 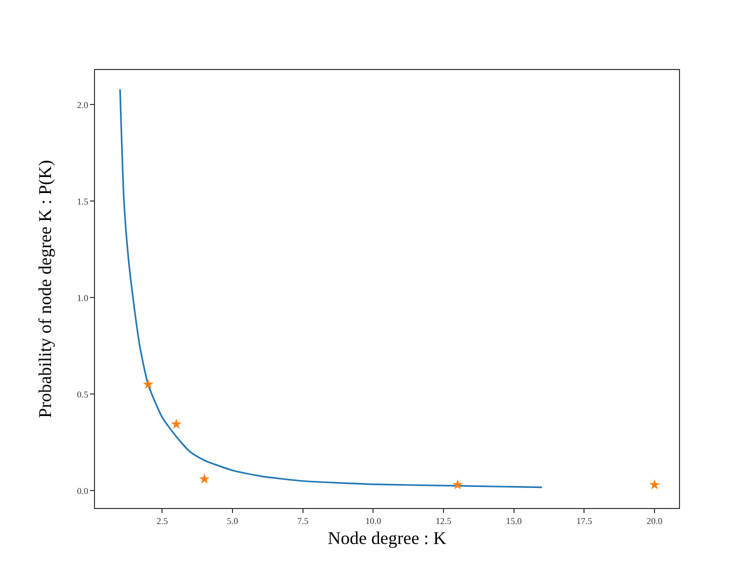 What do you see at coordinates (82, 297) in the screenshot?
I see `y-tick-label: 1.0` at bounding box center [82, 297].